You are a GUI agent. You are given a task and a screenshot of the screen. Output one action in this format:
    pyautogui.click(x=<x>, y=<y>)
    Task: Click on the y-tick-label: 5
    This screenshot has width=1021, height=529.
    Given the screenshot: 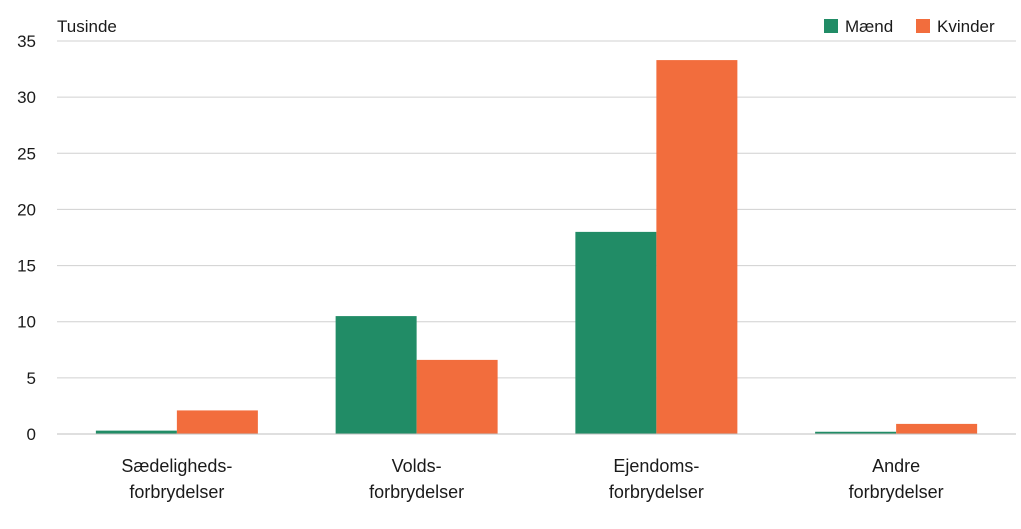 What is the action you would take?
    pyautogui.click(x=31, y=378)
    